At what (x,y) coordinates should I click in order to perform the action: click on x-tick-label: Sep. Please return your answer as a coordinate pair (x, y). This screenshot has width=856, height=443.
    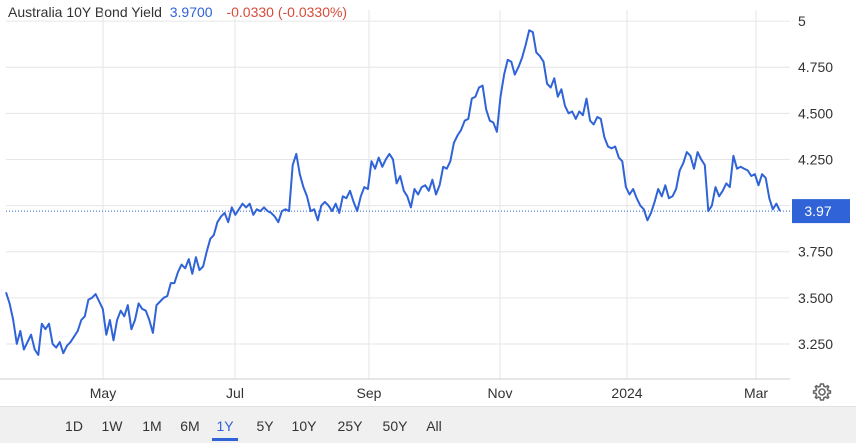
    Looking at the image, I should click on (369, 393).